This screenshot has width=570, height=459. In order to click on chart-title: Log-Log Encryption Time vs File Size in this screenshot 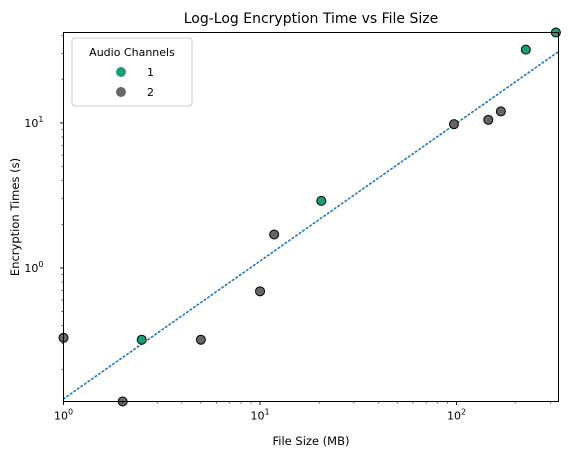, I will do `click(311, 19)`.